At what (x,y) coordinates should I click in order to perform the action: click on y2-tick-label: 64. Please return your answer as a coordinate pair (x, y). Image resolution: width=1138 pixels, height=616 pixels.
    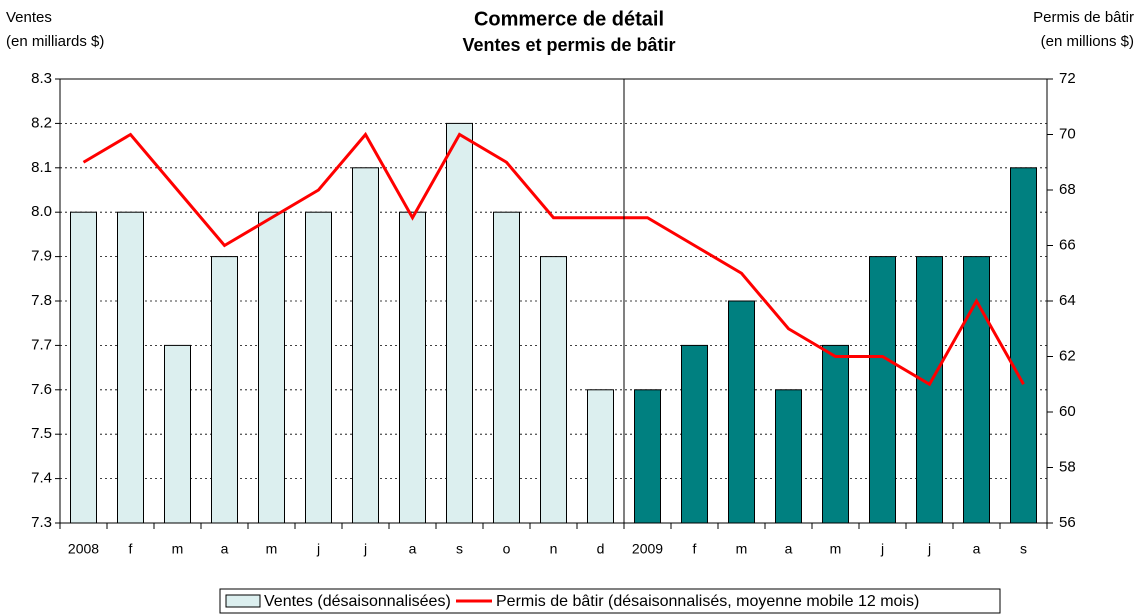
    Looking at the image, I should click on (1067, 300).